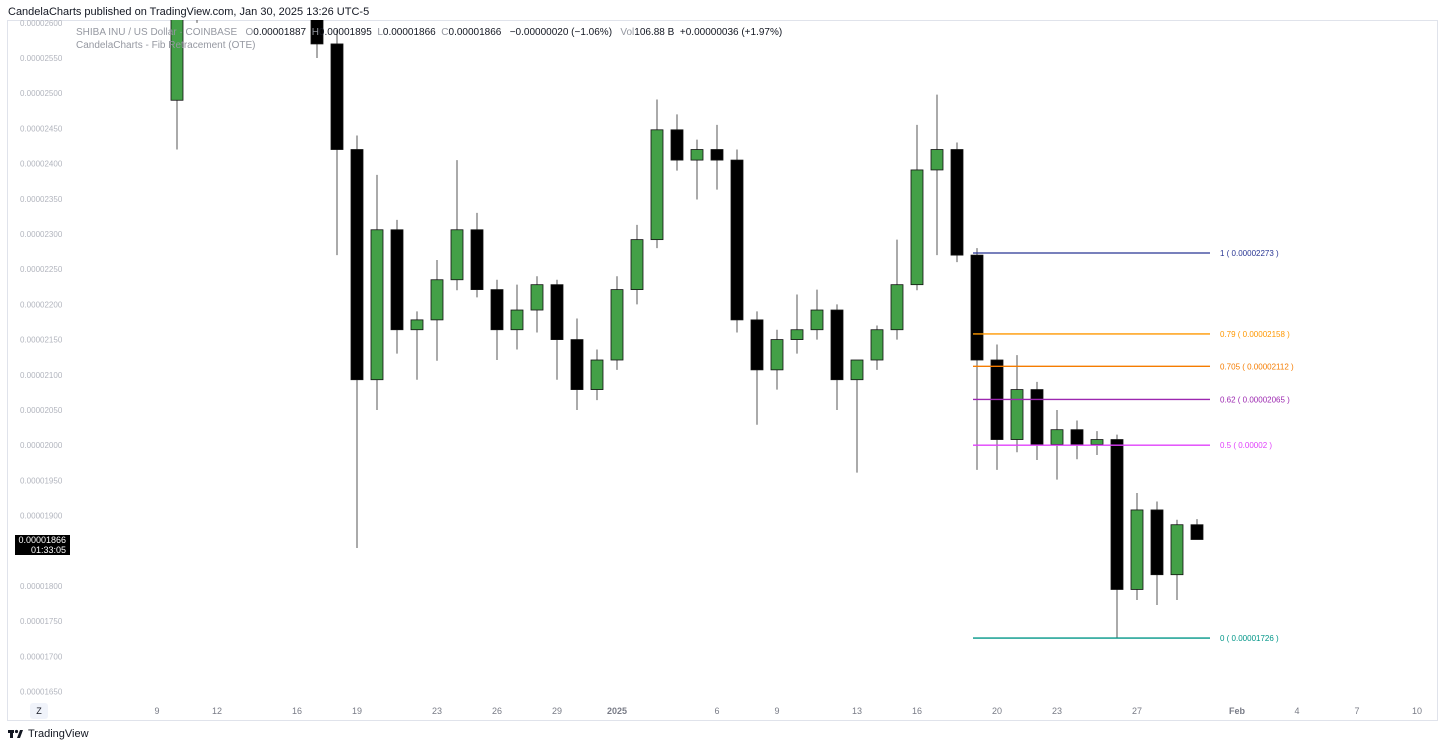  I want to click on y-tick-label: 0.00002000, so click(41, 445).